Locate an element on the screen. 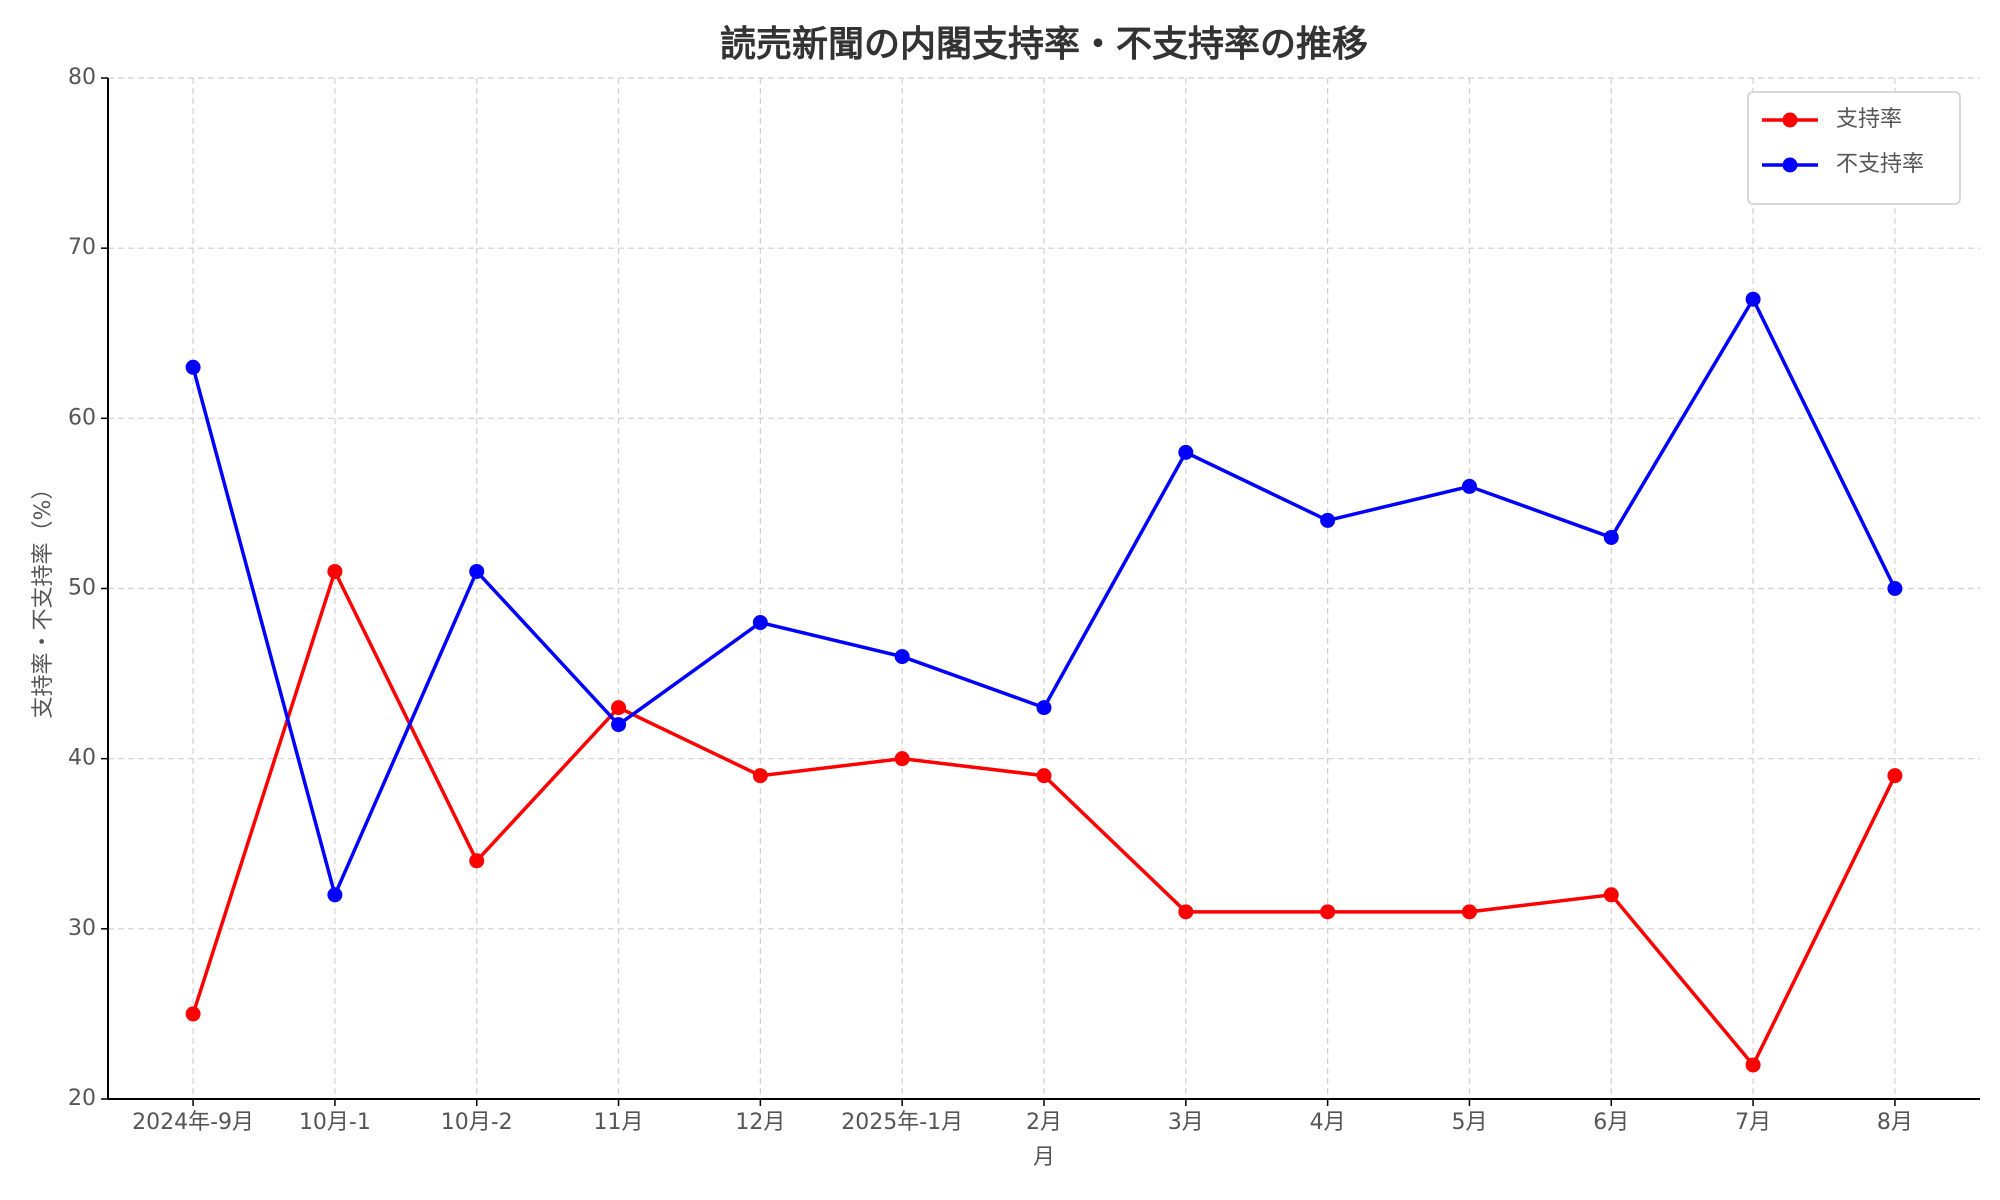  x-tick-label: 12月 is located at coordinates (760, 1122).